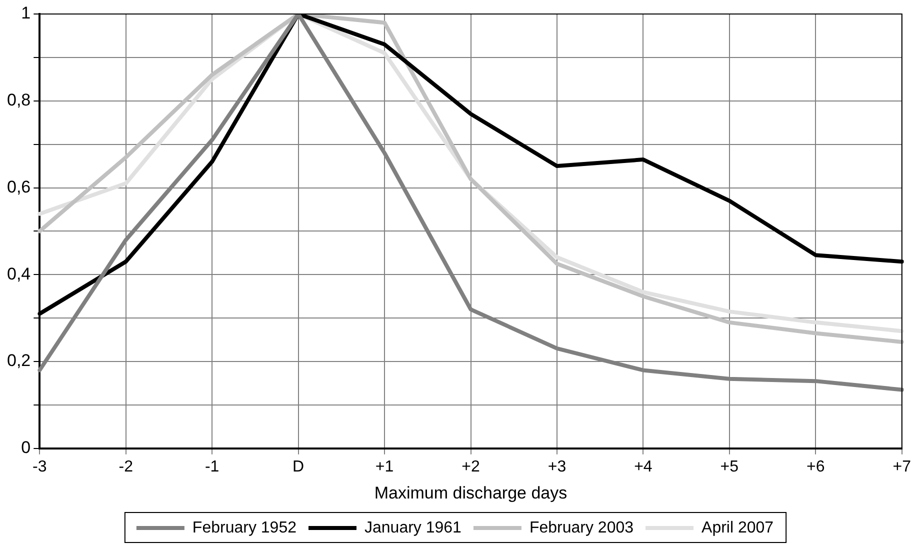  Describe the element at coordinates (471, 492) in the screenshot. I see `x-axis-title: Maximum discharge days` at that location.